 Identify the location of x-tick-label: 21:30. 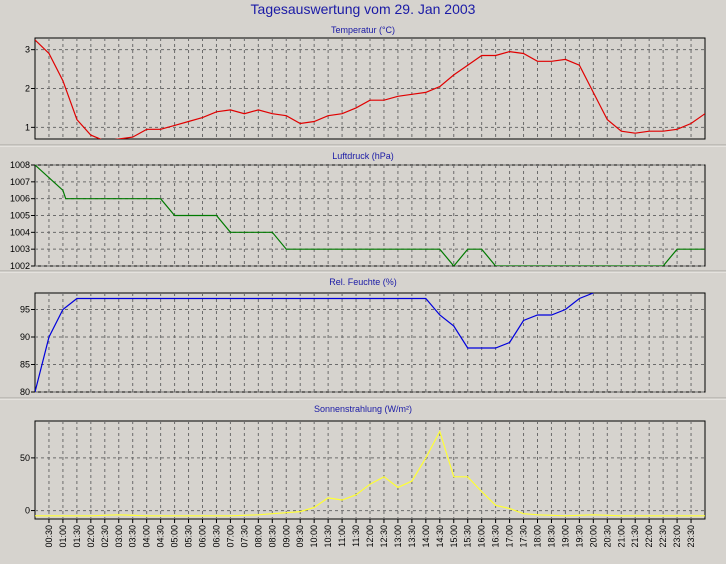
(635, 536).